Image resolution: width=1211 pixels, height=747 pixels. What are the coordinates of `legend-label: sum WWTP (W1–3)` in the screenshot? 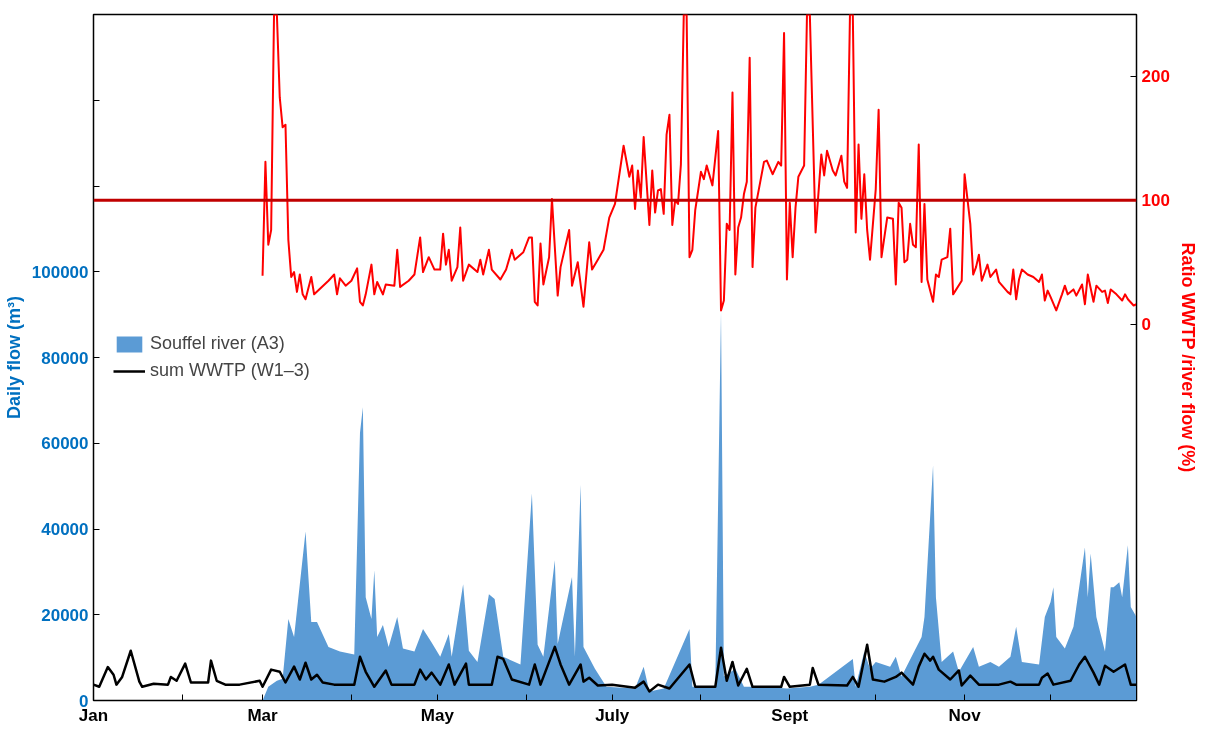 It's located at (230, 370).